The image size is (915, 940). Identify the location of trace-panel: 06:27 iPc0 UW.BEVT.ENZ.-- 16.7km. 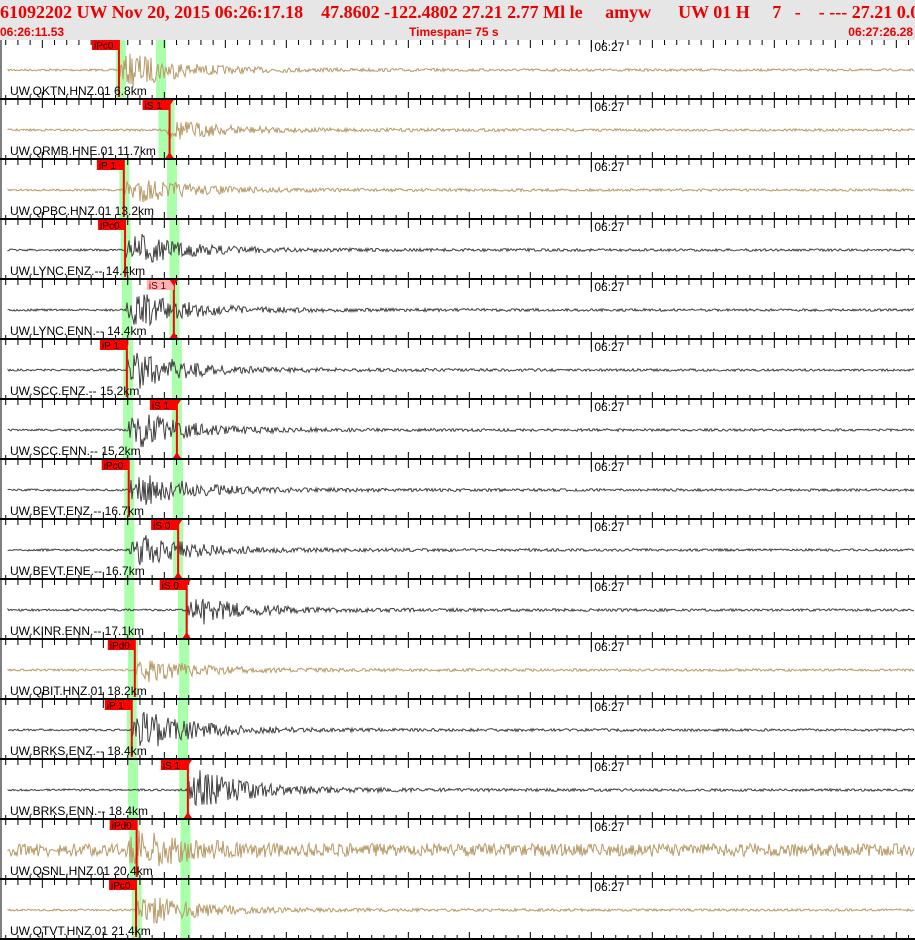
(457, 490).